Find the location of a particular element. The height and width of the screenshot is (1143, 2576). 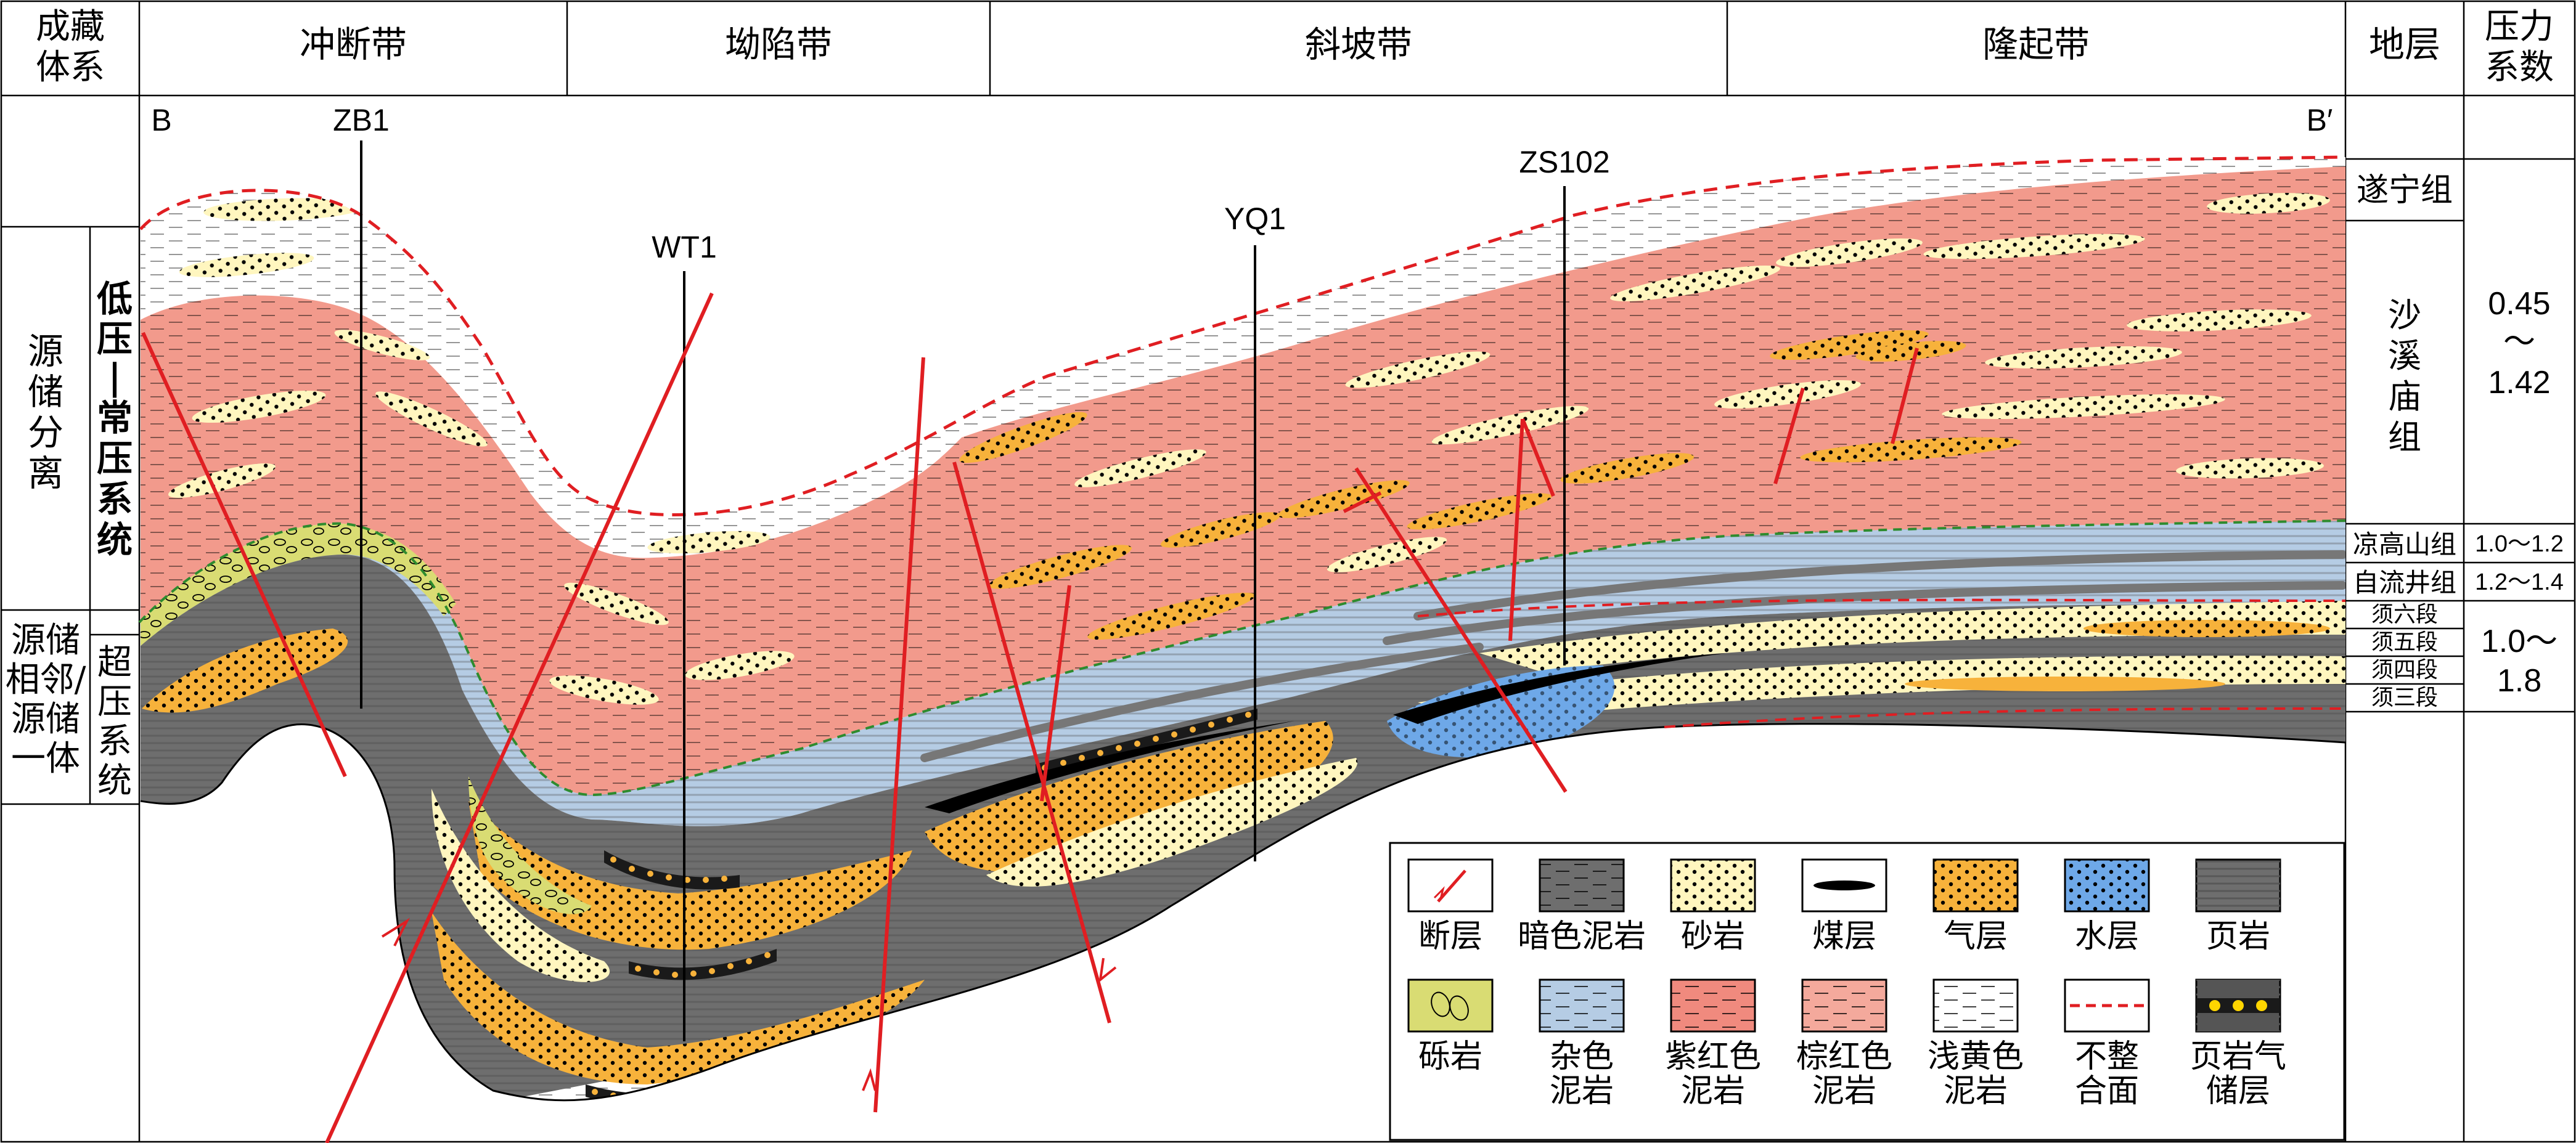

stratum-shaximiao-char: 沙 is located at coordinates (2404, 315).